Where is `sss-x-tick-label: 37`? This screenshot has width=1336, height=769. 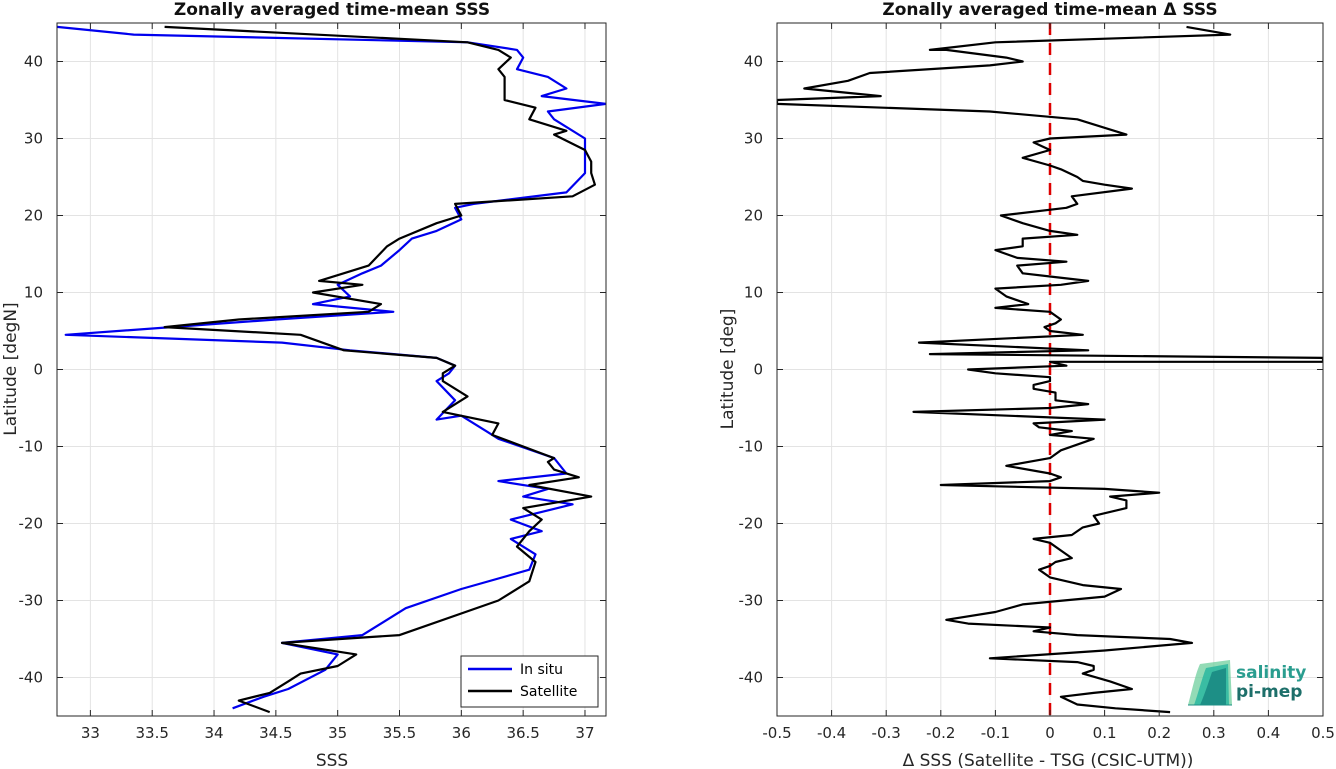
sss-x-tick-label: 37 is located at coordinates (584, 733).